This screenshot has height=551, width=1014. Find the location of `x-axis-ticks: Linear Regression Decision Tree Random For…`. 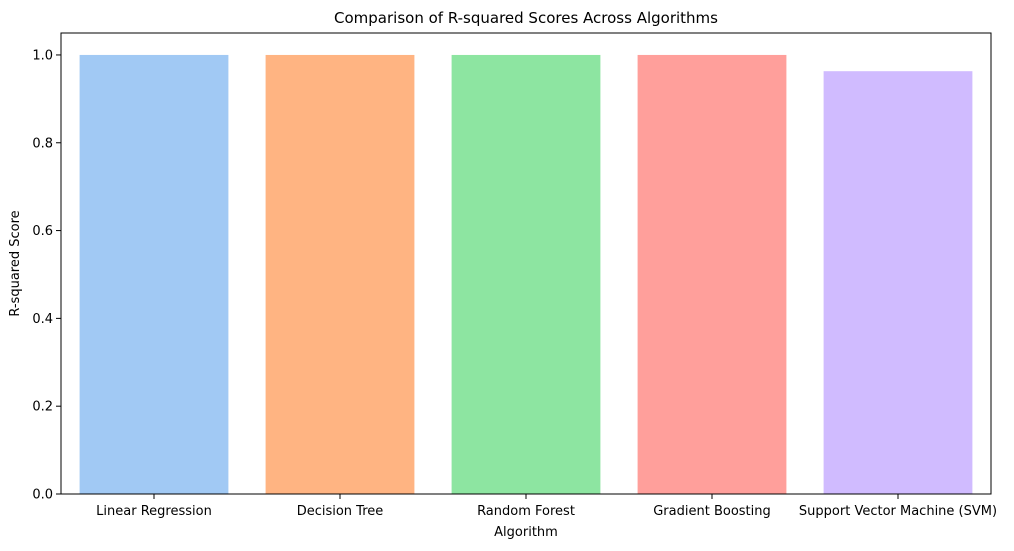

x-axis-ticks: Linear Regression Decision Tree Random For… is located at coordinates (546, 506).